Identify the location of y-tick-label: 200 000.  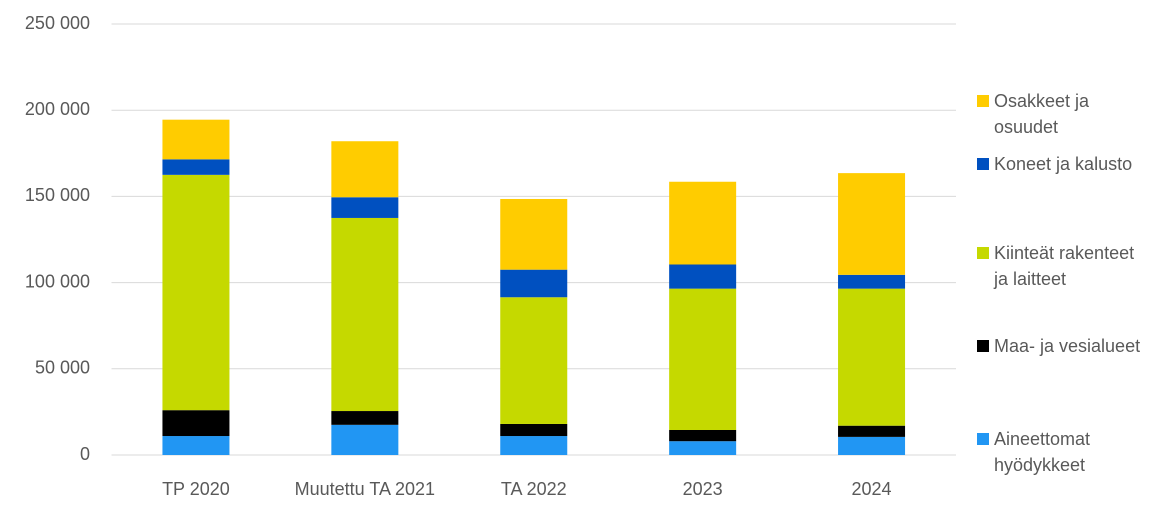
(57, 109).